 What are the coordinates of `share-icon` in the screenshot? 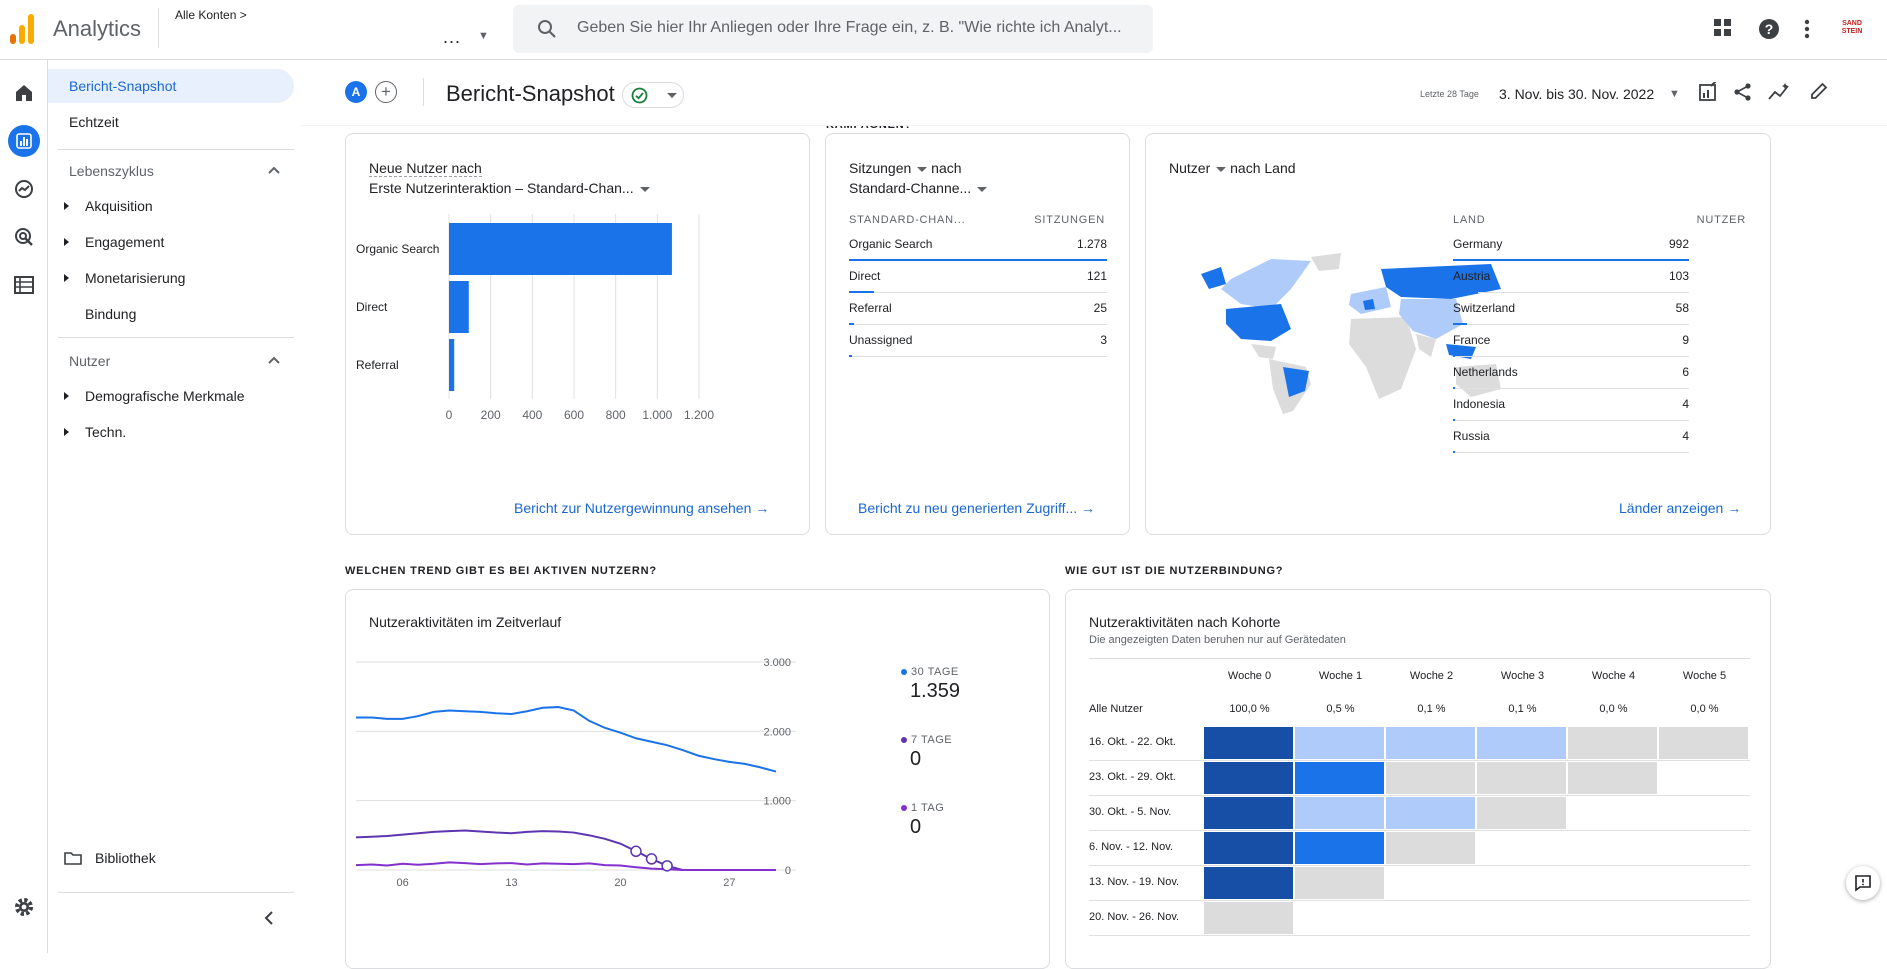 It's located at (1743, 92).